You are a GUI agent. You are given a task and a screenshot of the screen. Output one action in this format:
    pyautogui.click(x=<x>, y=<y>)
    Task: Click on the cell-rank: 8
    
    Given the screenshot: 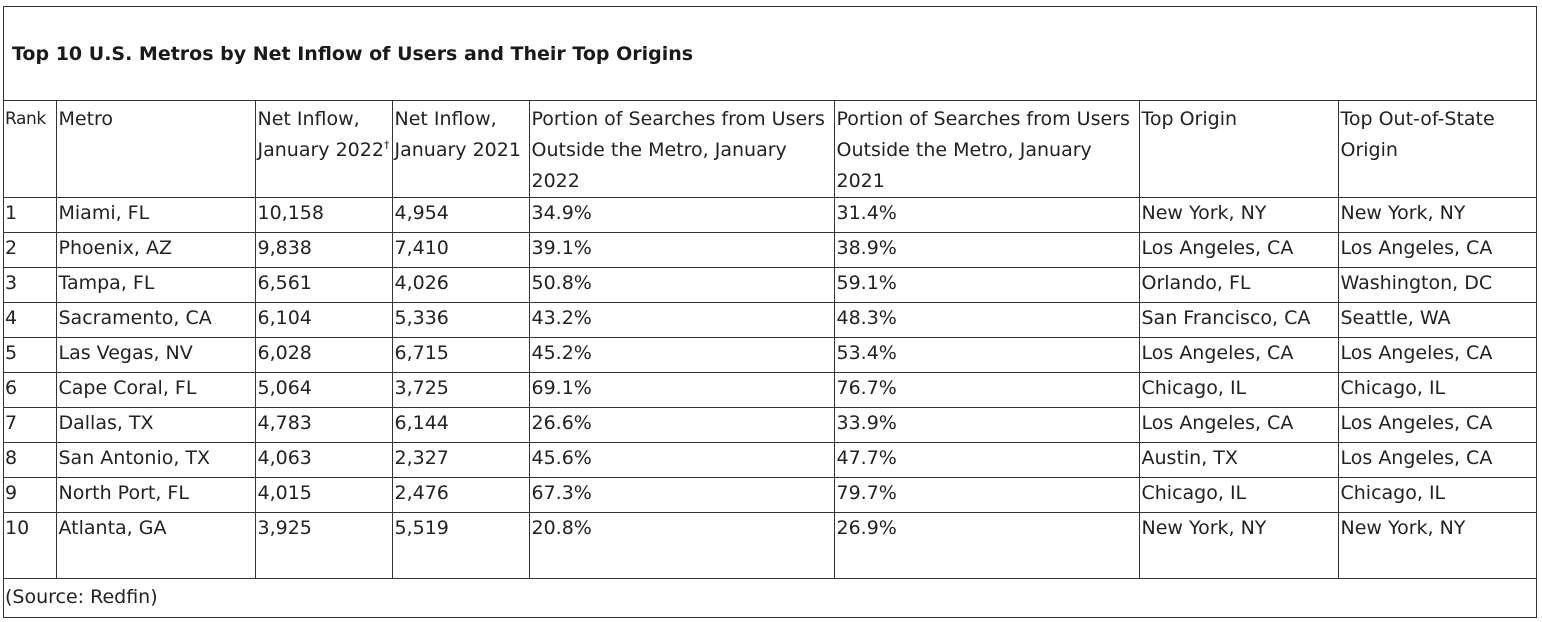 What is the action you would take?
    pyautogui.click(x=30, y=460)
    